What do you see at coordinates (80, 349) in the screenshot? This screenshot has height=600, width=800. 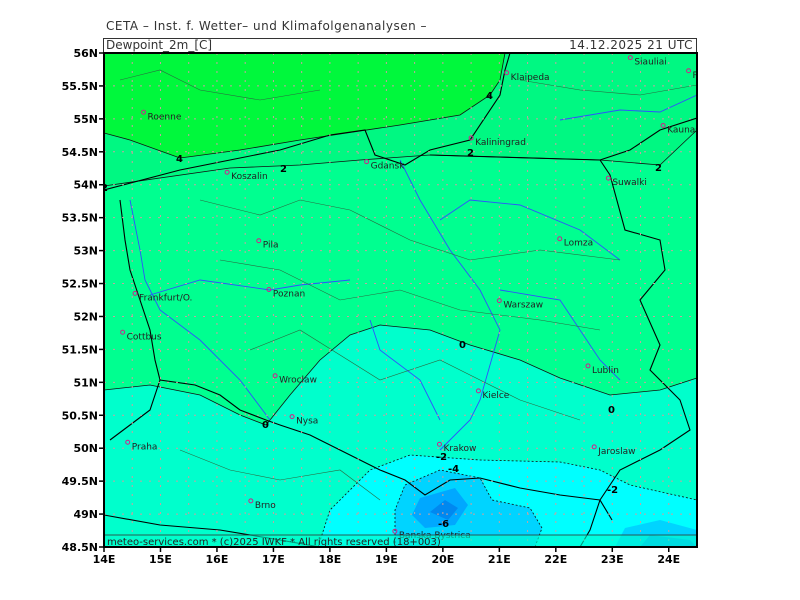 I see `y-tick-label: 51.5N` at bounding box center [80, 349].